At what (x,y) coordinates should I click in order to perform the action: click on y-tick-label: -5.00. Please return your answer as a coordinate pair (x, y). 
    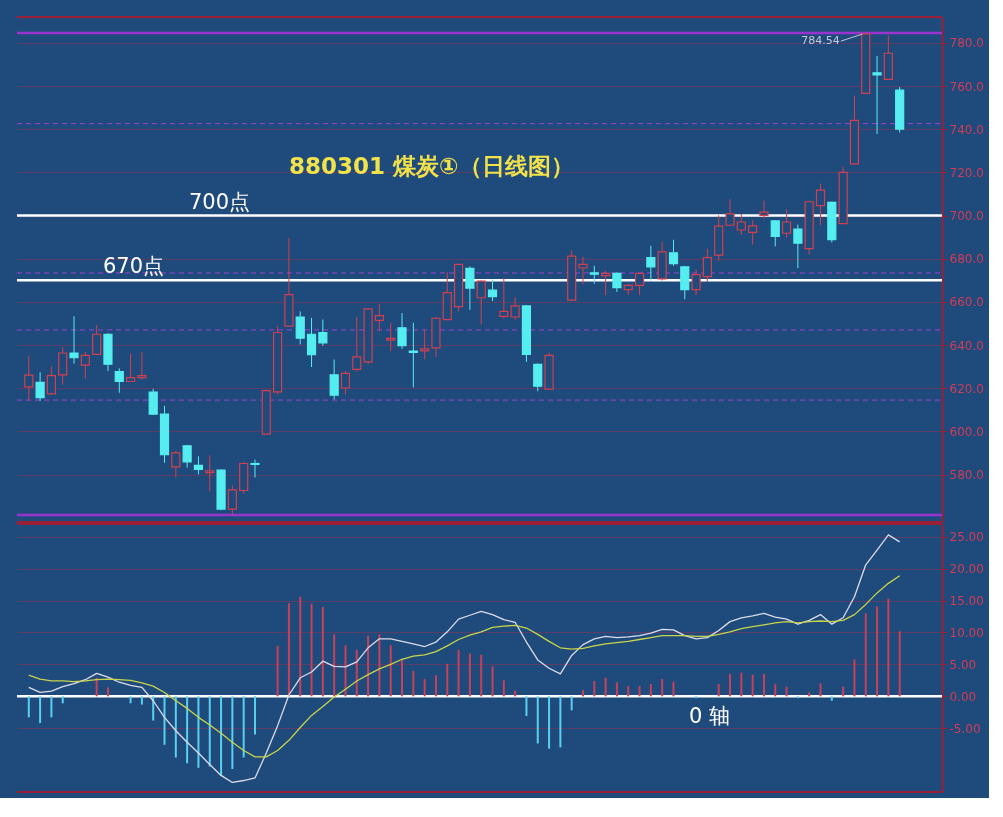
    Looking at the image, I should click on (965, 728).